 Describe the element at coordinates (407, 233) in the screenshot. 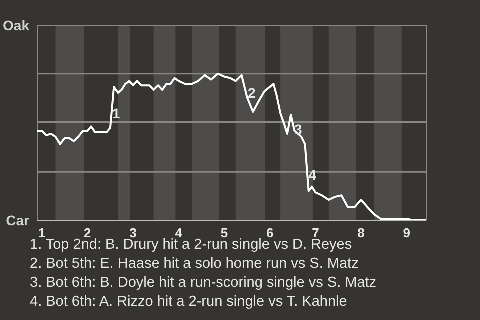

I see `x-tick-label: 9` at that location.